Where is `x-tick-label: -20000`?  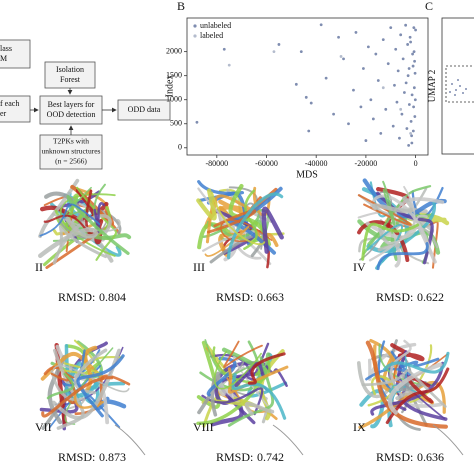
x-tick-label: -20000 is located at coordinates (366, 163).